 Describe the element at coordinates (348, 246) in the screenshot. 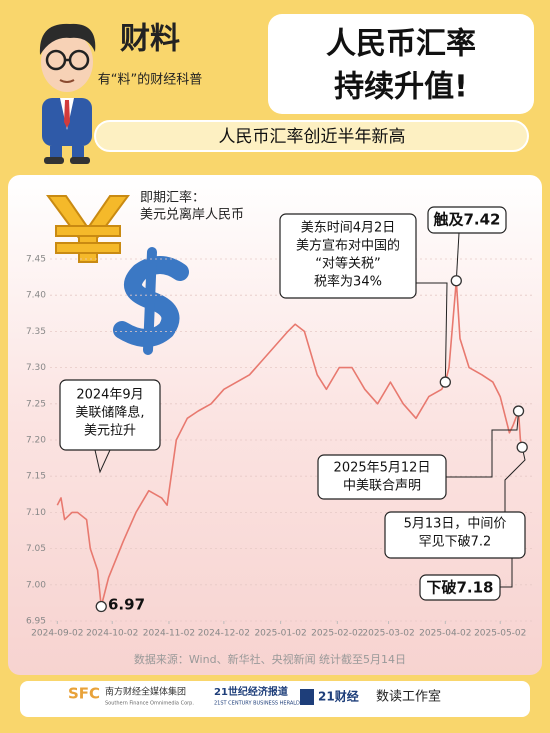

I see `annotation: 美方宣布对中国的` at that location.